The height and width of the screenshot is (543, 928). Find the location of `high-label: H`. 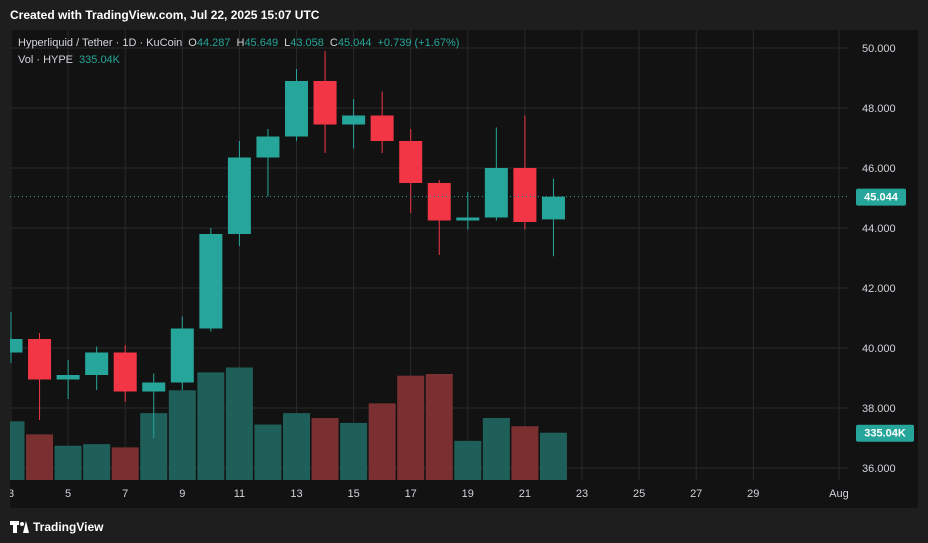

high-label: H is located at coordinates (240, 43).